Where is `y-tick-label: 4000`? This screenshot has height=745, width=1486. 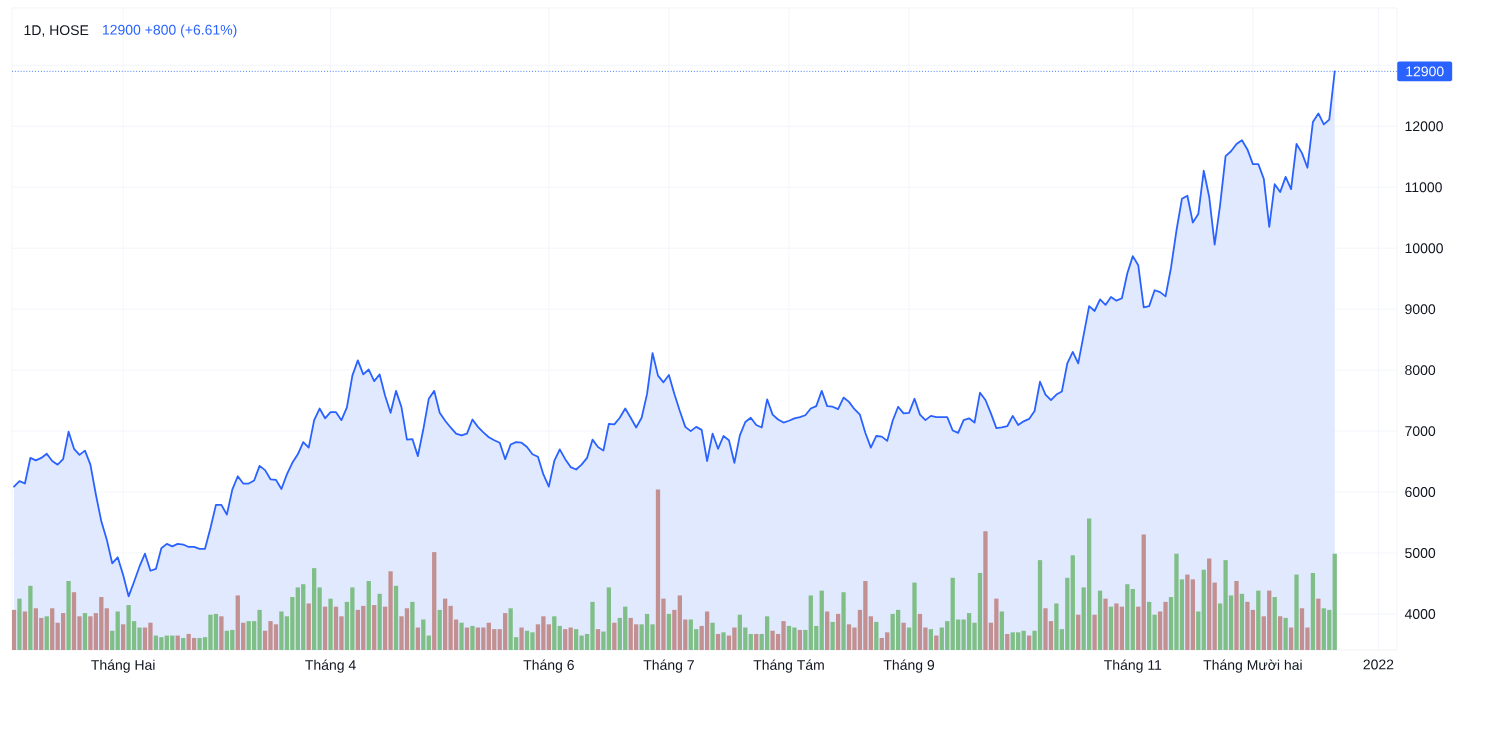 y-tick-label: 4000 is located at coordinates (1420, 614).